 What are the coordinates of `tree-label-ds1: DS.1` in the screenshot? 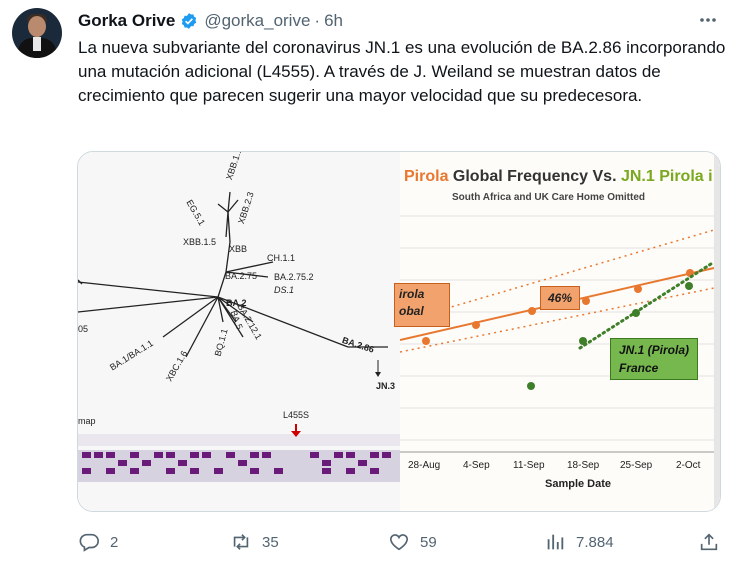 It's located at (284, 290).